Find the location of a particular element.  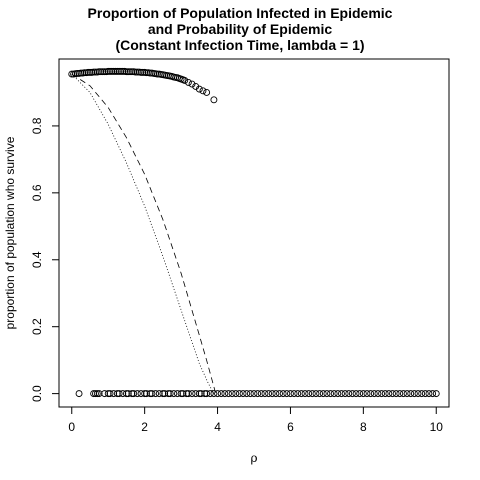

x-tick-label: 0 is located at coordinates (71, 427).